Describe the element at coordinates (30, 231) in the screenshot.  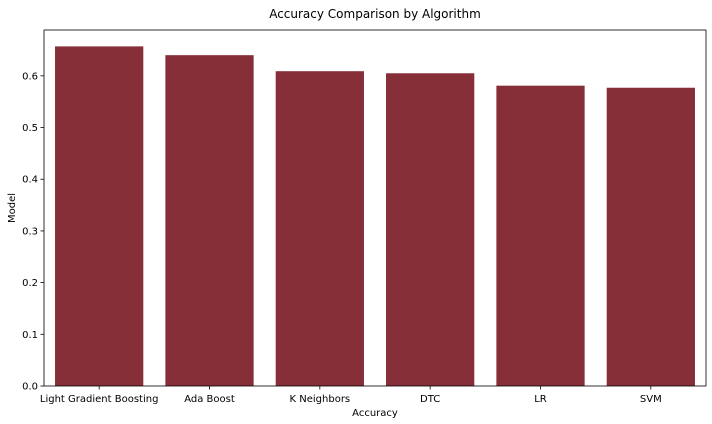
I see `y-tick-label-3: 0.3` at that location.